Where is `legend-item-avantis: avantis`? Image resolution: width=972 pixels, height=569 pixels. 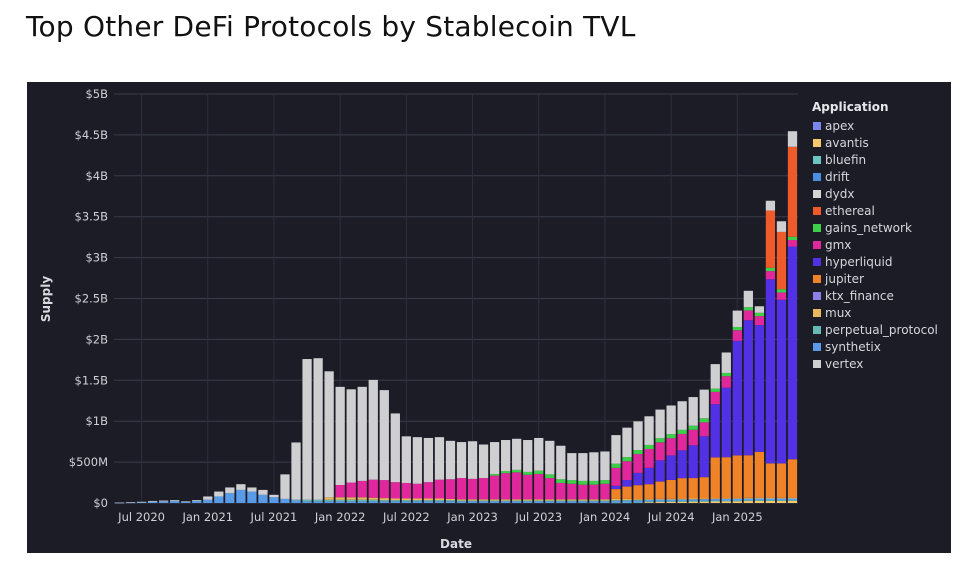 legend-item-avantis: avantis is located at coordinates (847, 143).